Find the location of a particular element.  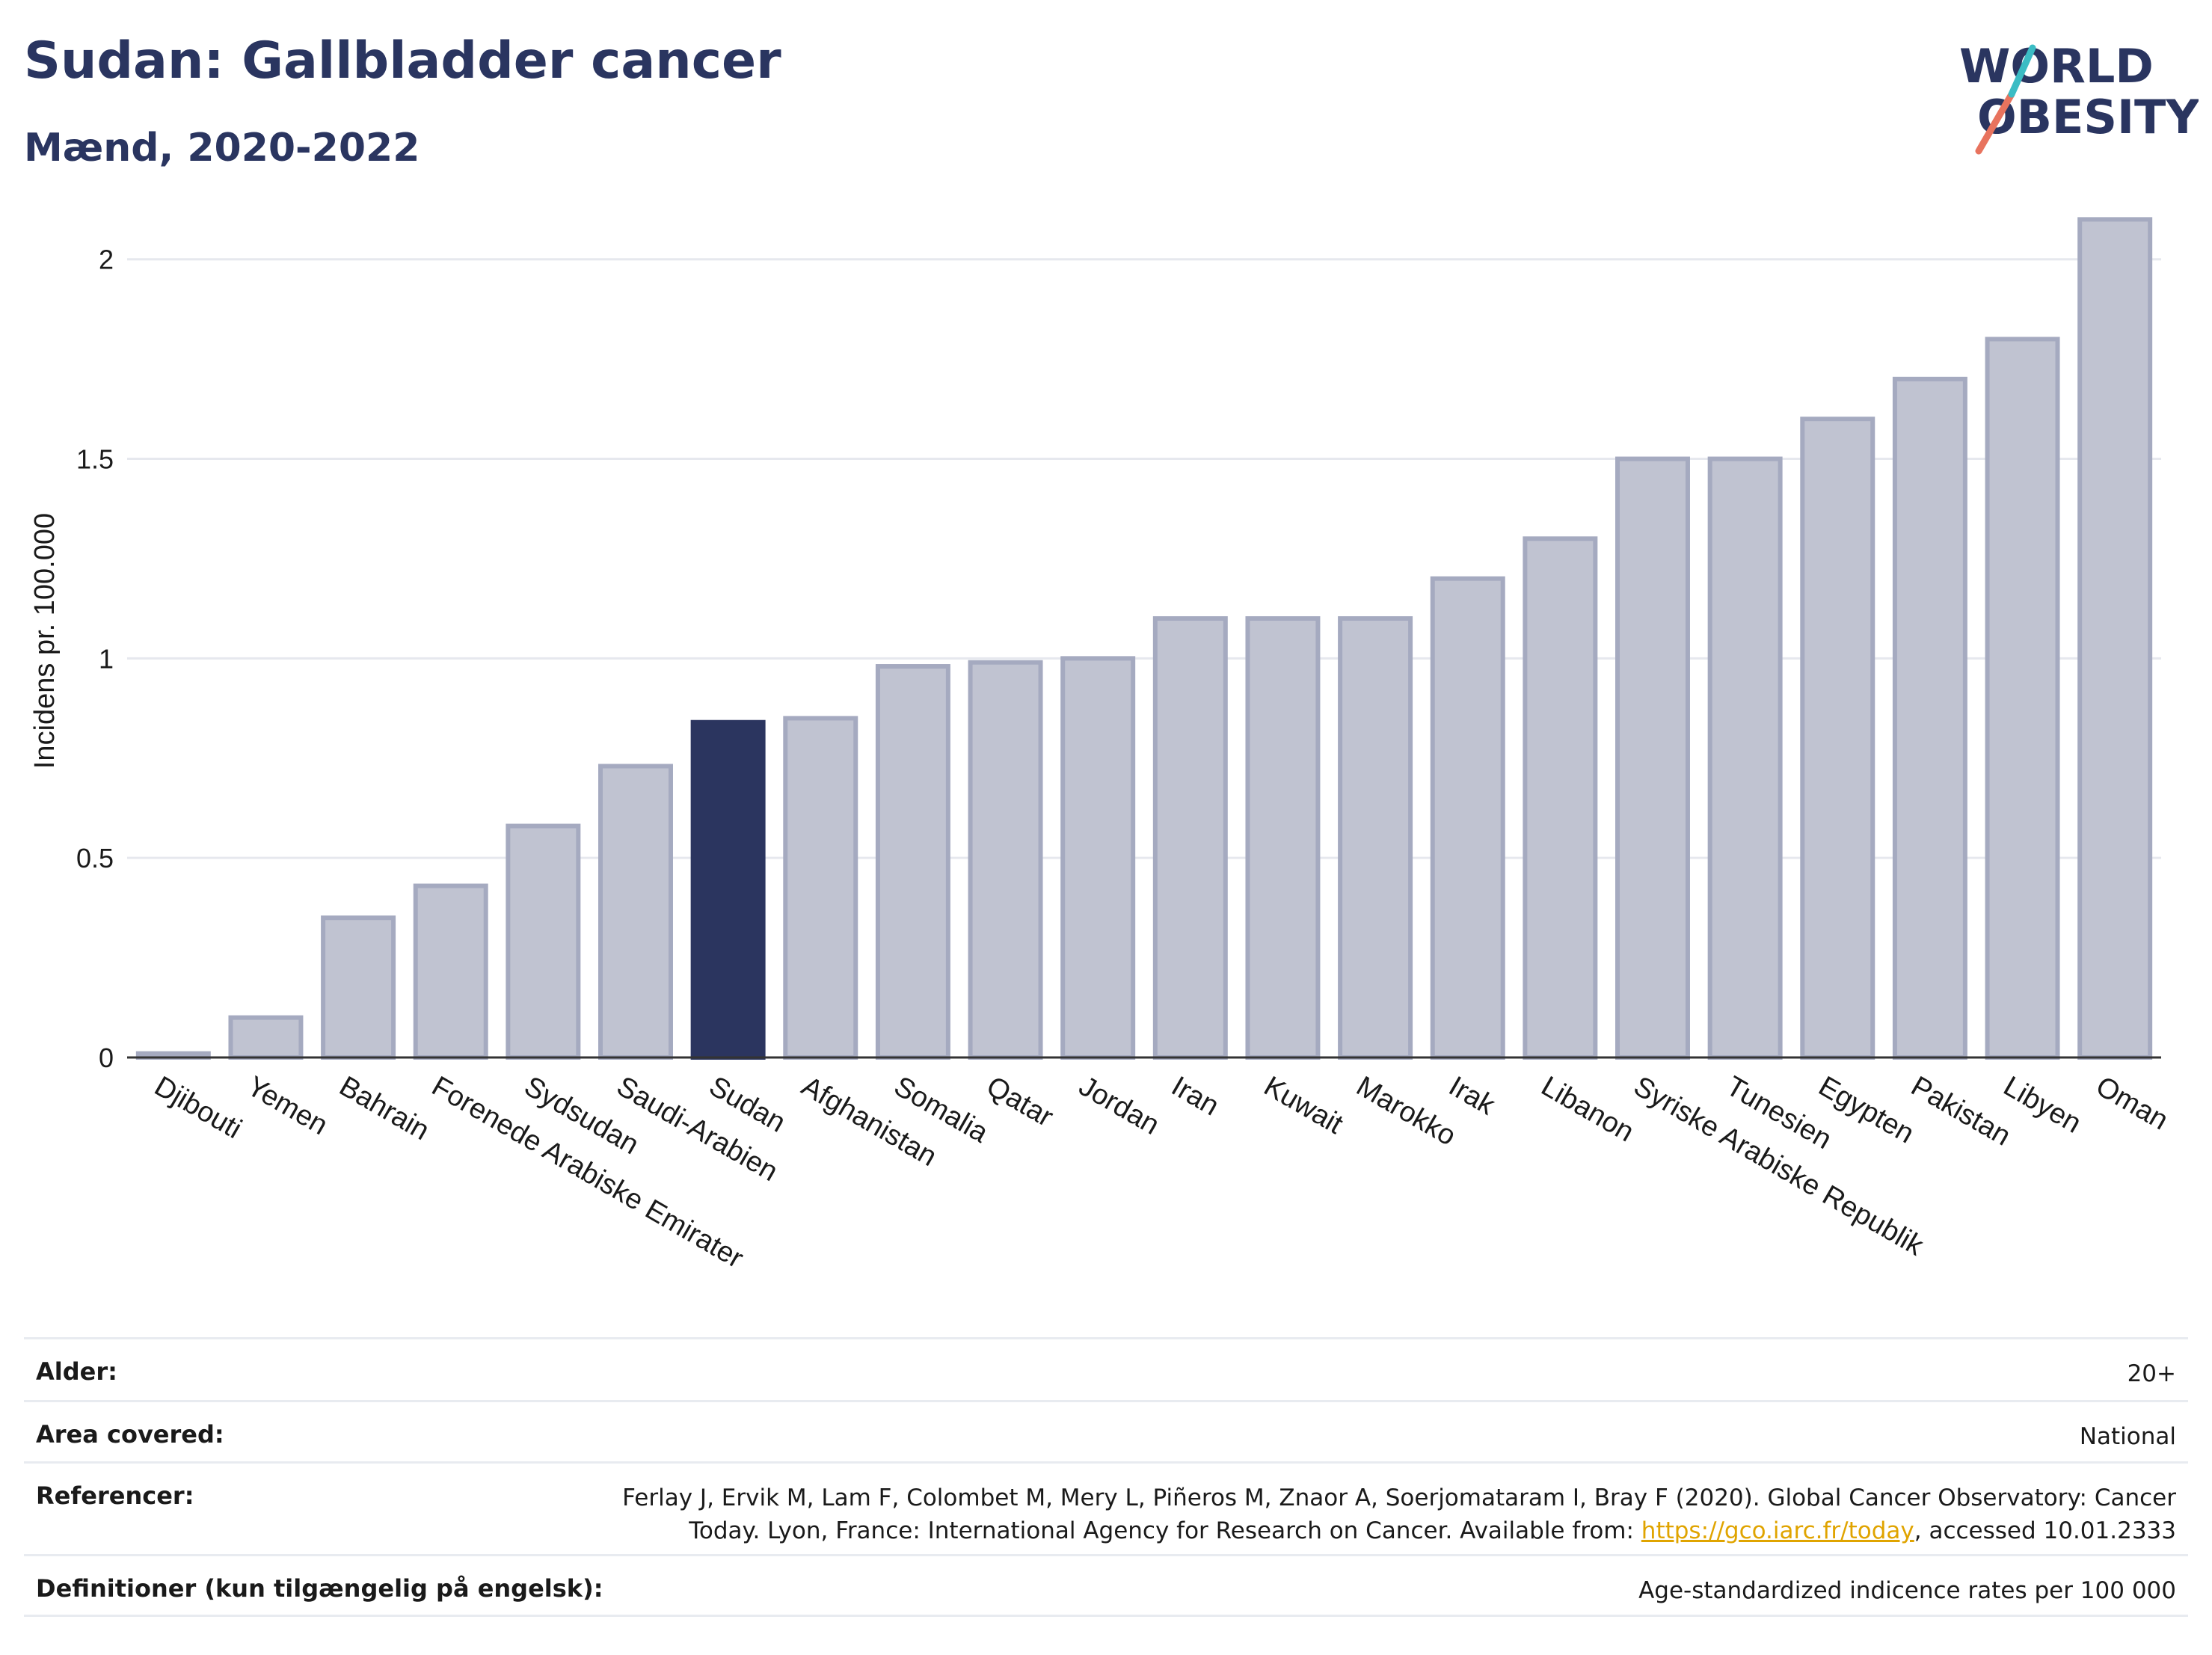

info-value-age: 20+ is located at coordinates (2151, 1373).